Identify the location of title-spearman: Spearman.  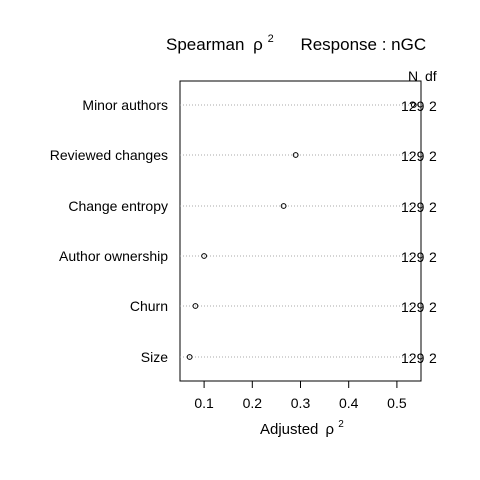
(205, 44).